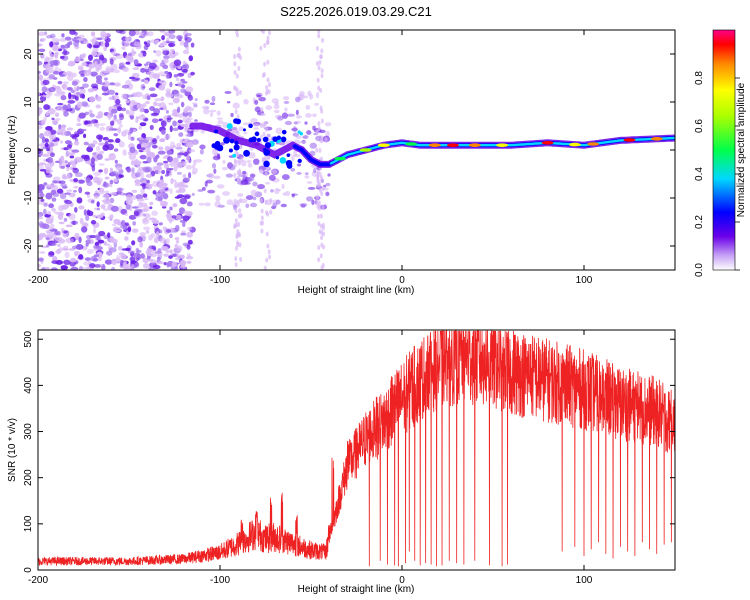  I want to click on snr-y-tick-label: 500, so click(28, 338).